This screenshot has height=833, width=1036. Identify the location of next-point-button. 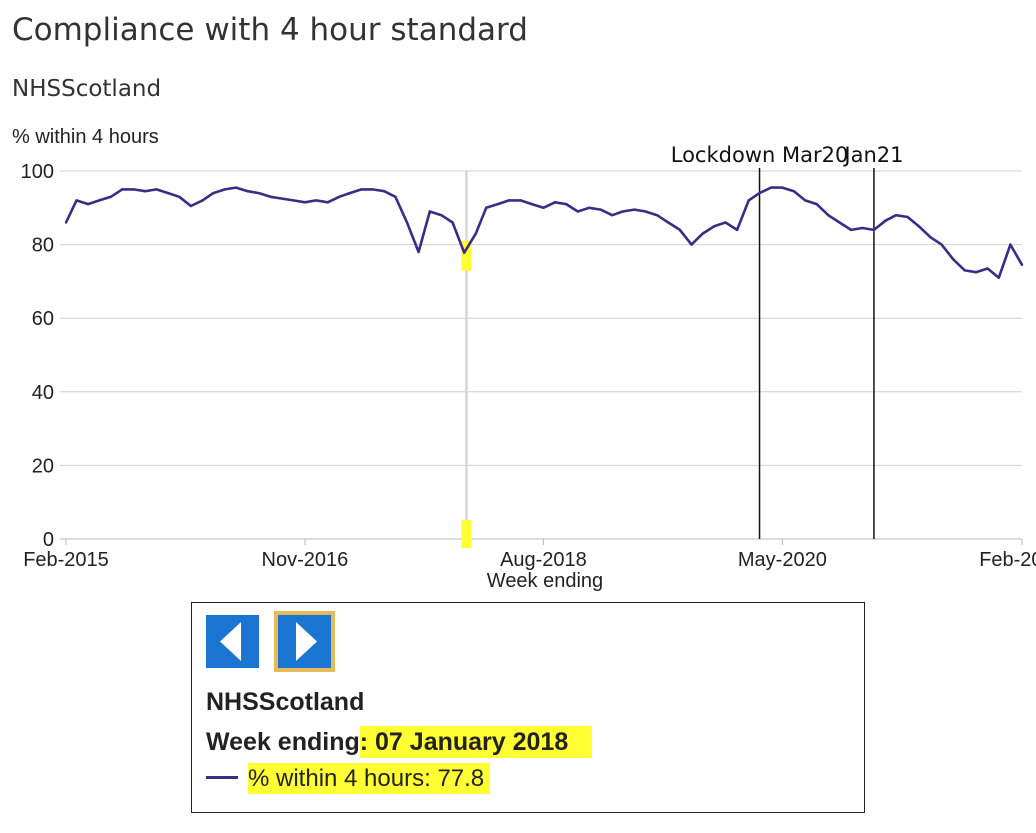
(304, 641).